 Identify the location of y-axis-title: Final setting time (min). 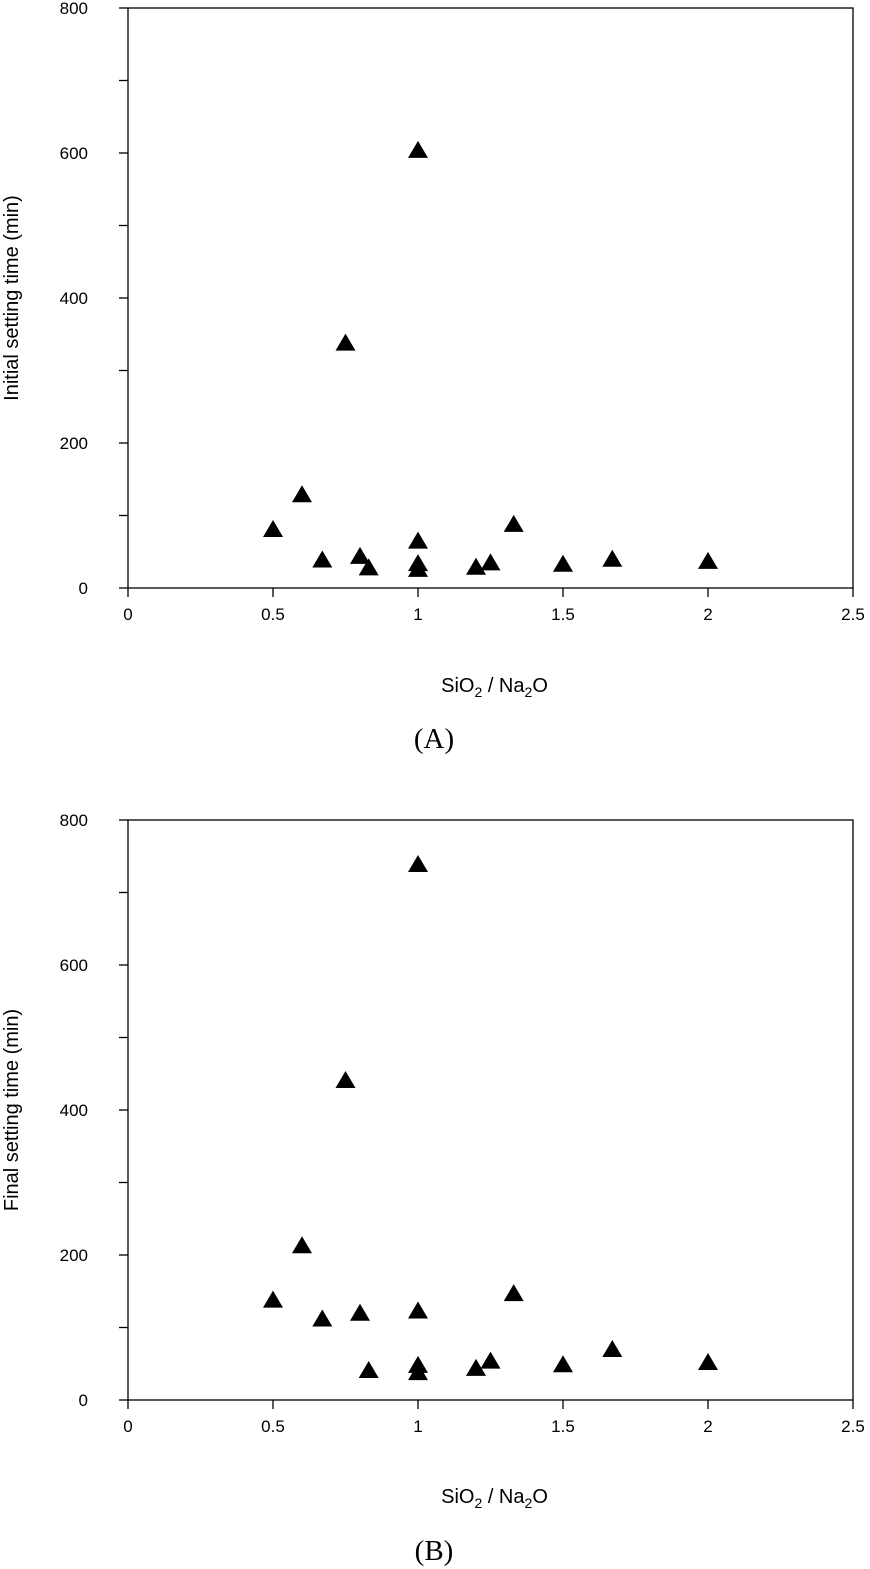
(12, 1110).